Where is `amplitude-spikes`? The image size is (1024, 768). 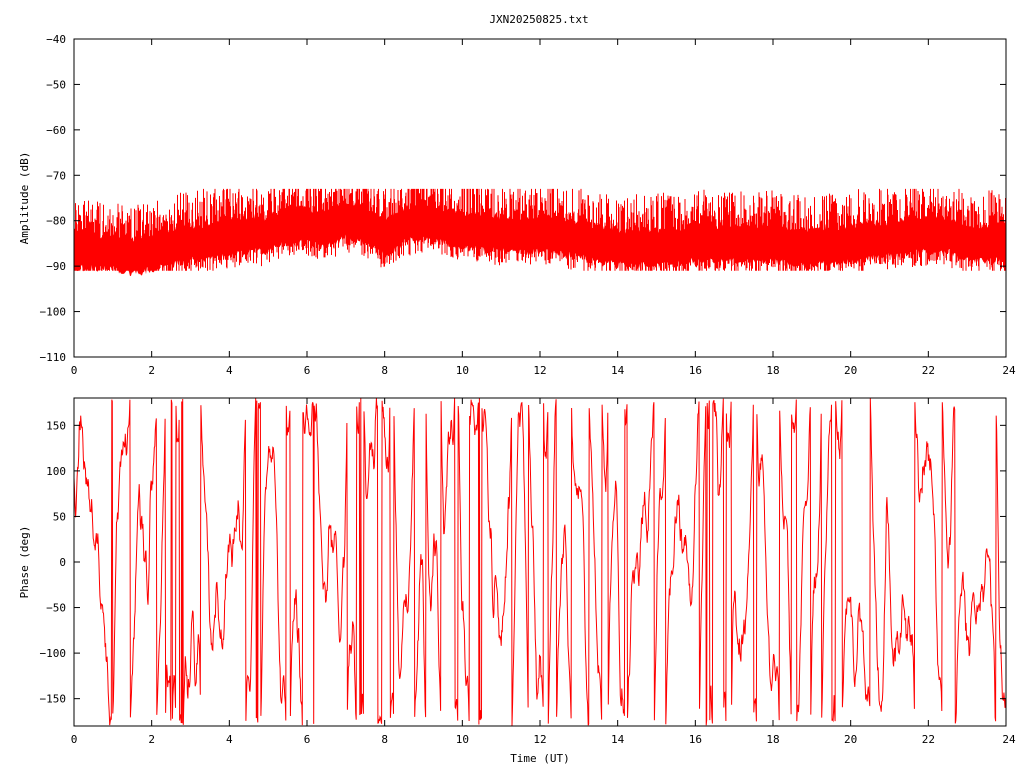 amplitude-spikes is located at coordinates (540, 229).